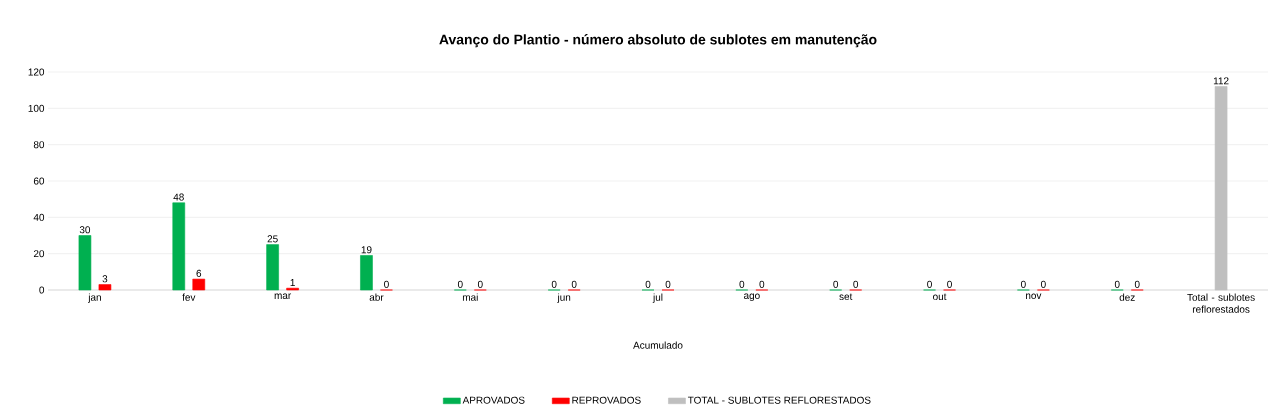 The width and height of the screenshot is (1278, 414). Describe the element at coordinates (1221, 81) in the screenshot. I see `data-label: 112` at that location.